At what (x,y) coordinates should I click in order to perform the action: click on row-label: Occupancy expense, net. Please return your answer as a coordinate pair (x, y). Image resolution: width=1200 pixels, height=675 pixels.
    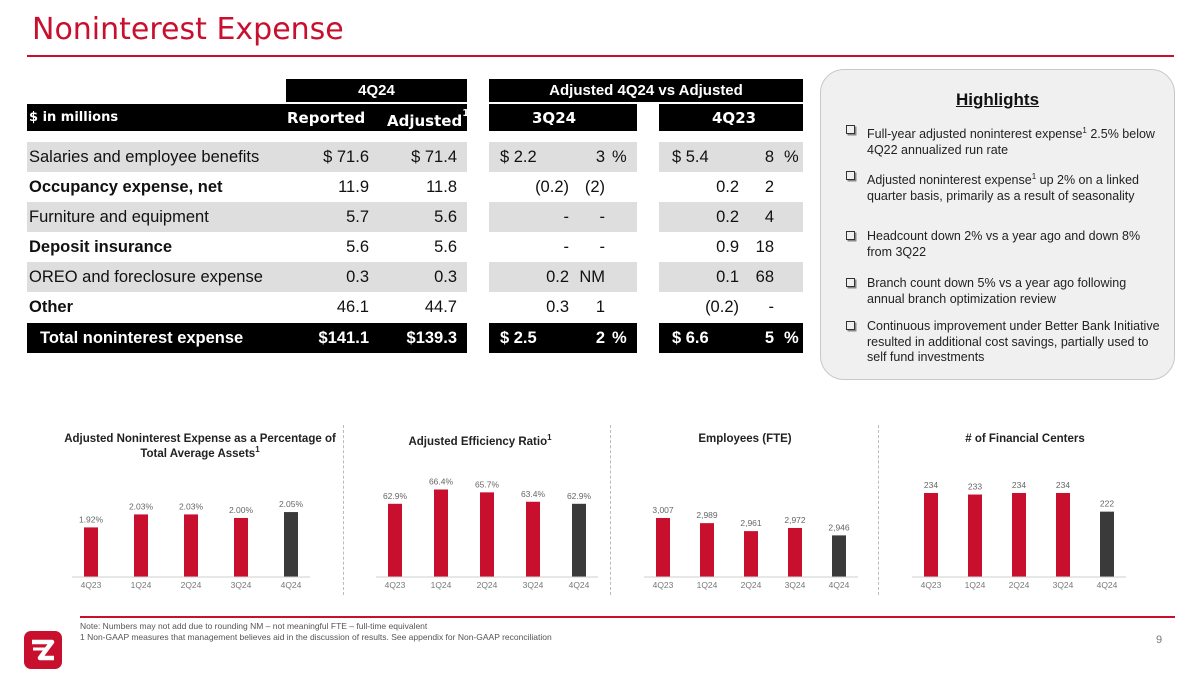
    Looking at the image, I should click on (126, 186).